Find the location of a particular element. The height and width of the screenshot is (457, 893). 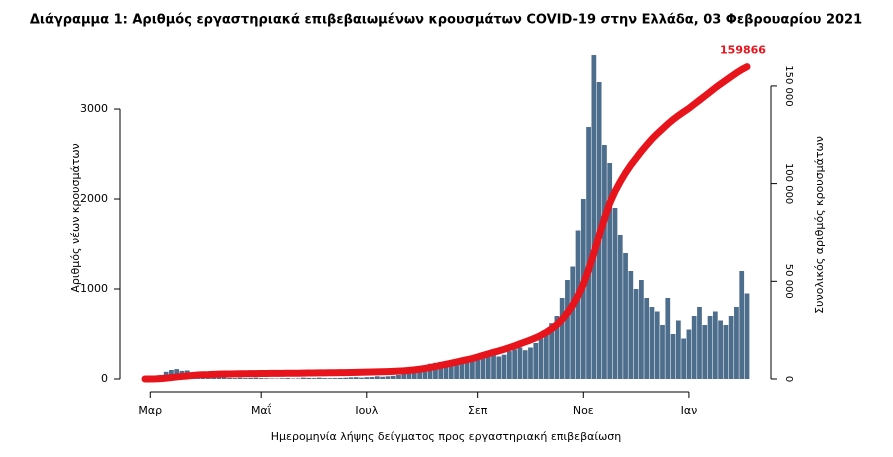

x-tick-label: Ιαν is located at coordinates (689, 410).